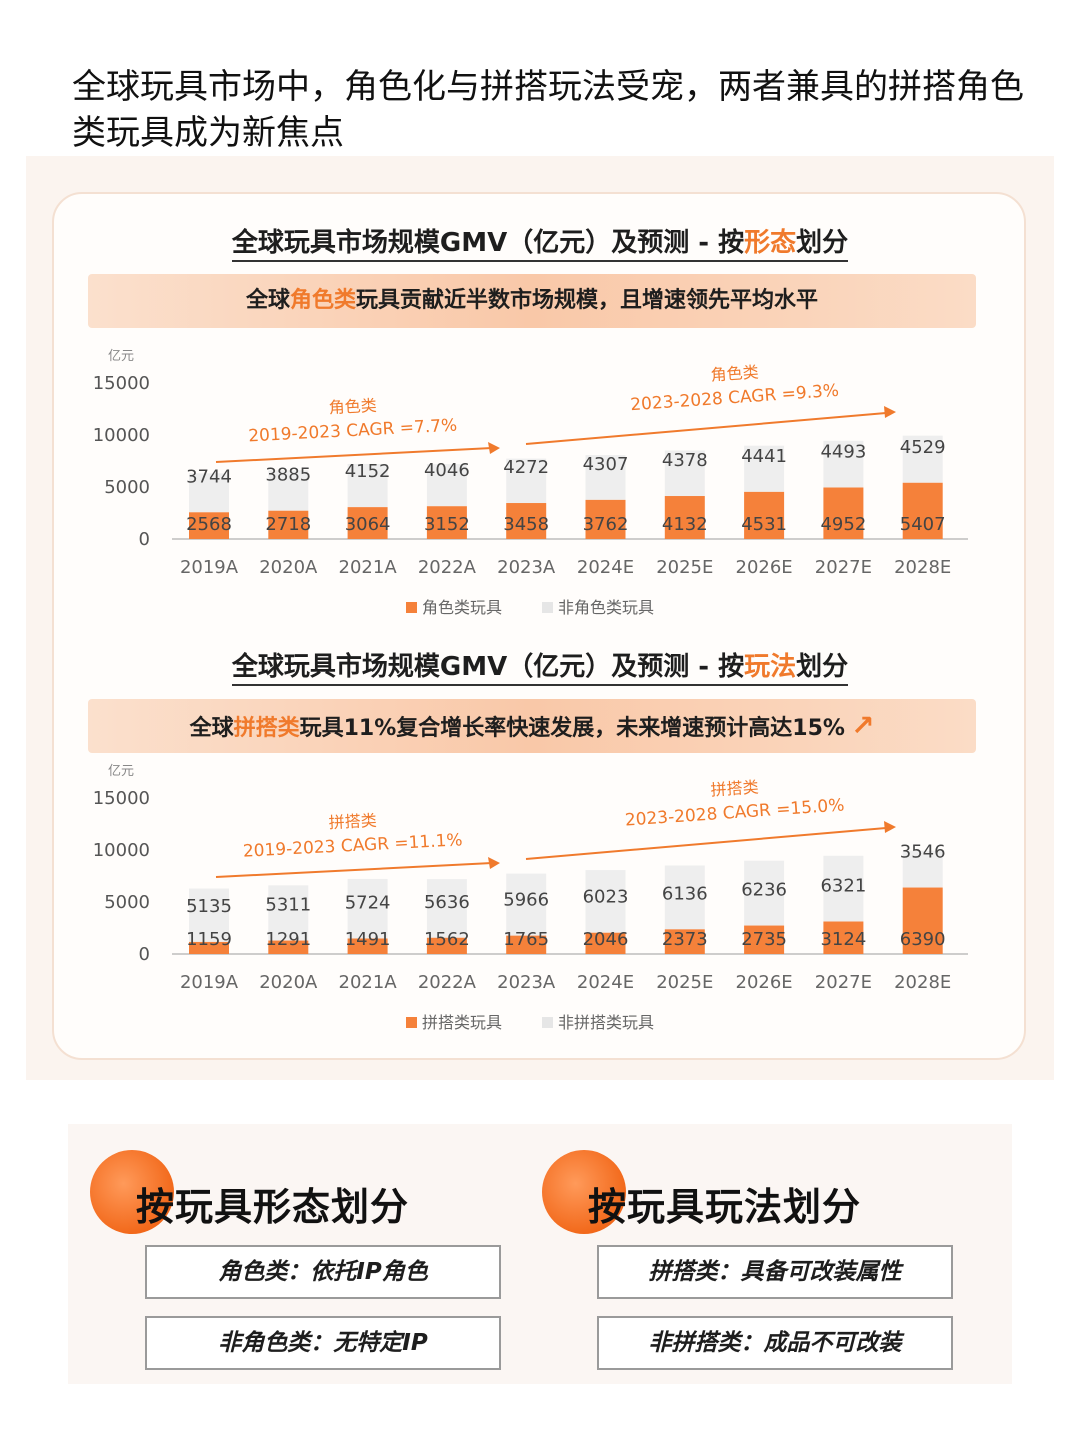  I want to click on data-label-primary: 1765, so click(526, 939).